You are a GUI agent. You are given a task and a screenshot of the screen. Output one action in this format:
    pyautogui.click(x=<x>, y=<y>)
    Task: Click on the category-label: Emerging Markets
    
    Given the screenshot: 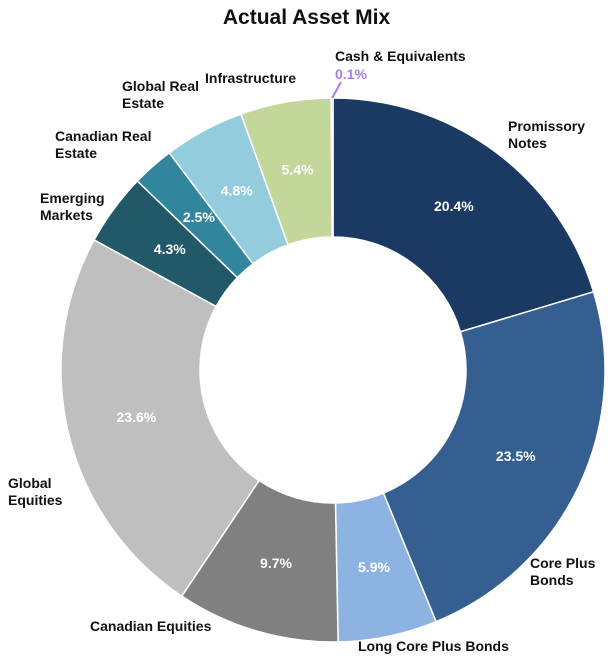 What is the action you would take?
    pyautogui.click(x=72, y=206)
    